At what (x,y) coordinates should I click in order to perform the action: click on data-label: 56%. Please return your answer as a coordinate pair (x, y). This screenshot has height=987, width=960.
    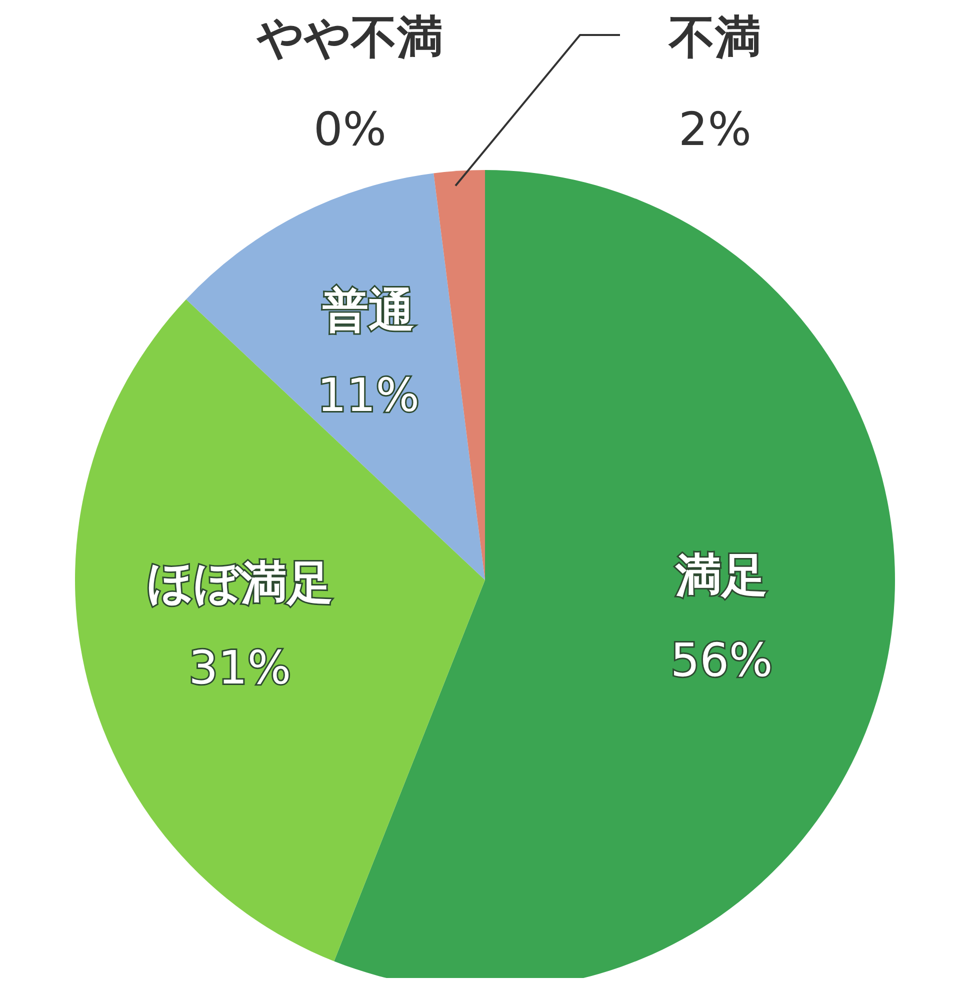
    Looking at the image, I should click on (721, 660).